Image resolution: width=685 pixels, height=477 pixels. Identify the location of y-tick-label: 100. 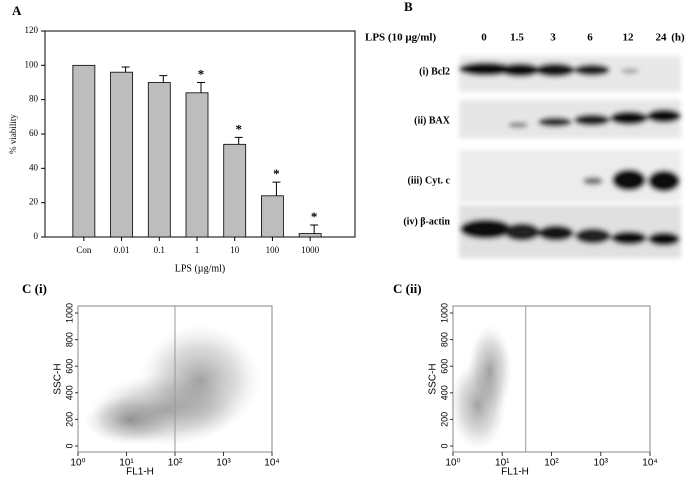
(32, 64).